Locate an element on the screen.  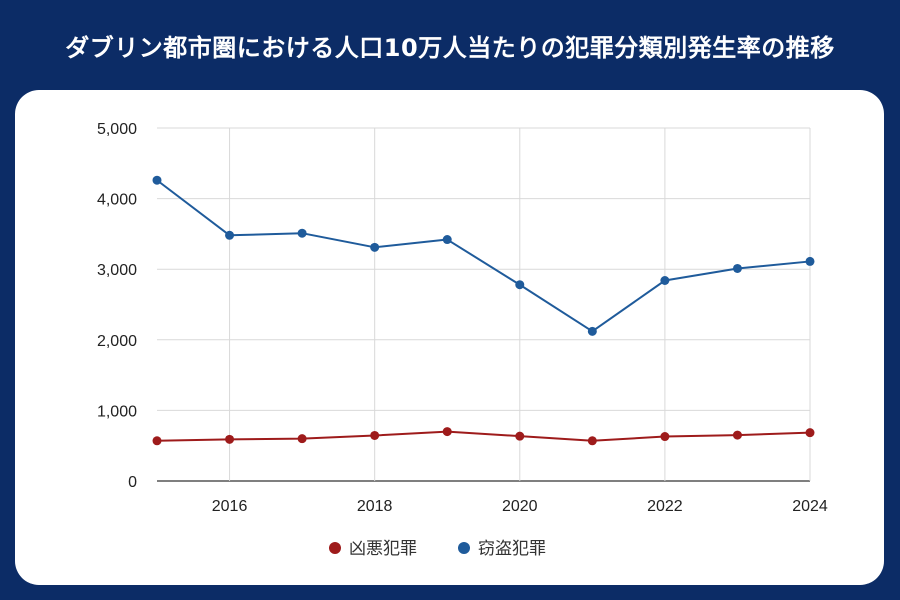
x-tick-label: 2020 is located at coordinates (520, 506).